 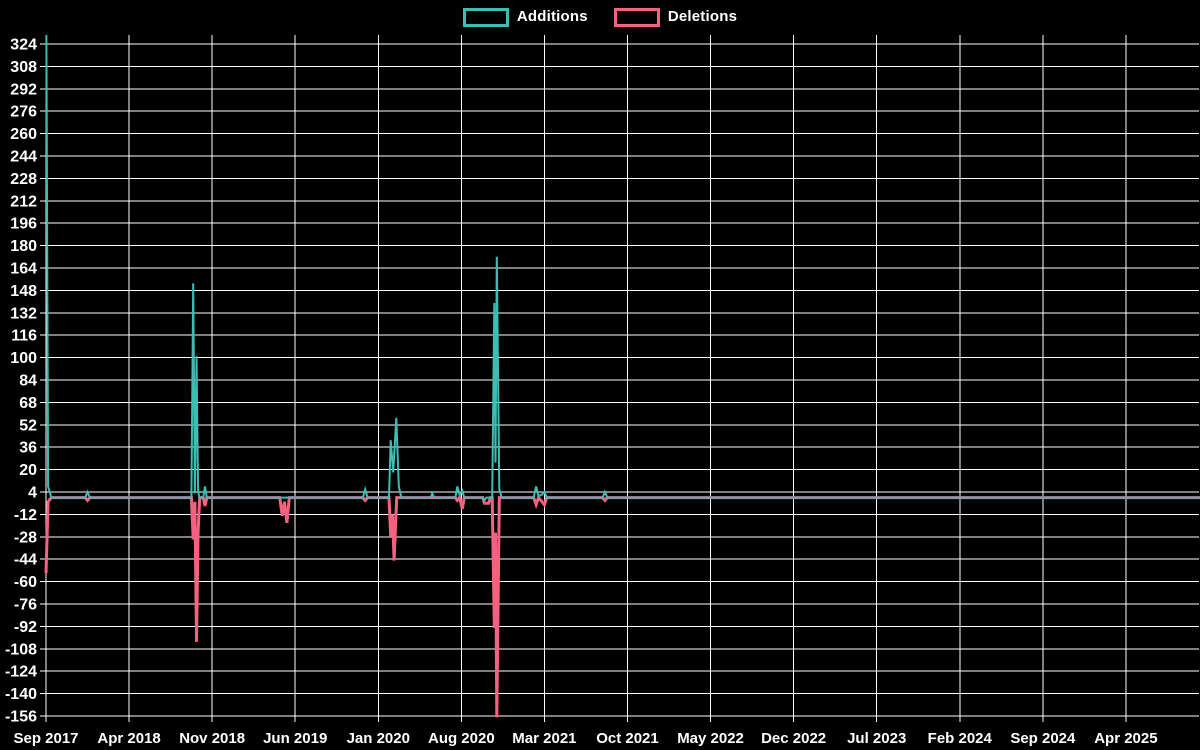 What do you see at coordinates (636, 17) in the screenshot?
I see `deletions-swatch-icon` at bounding box center [636, 17].